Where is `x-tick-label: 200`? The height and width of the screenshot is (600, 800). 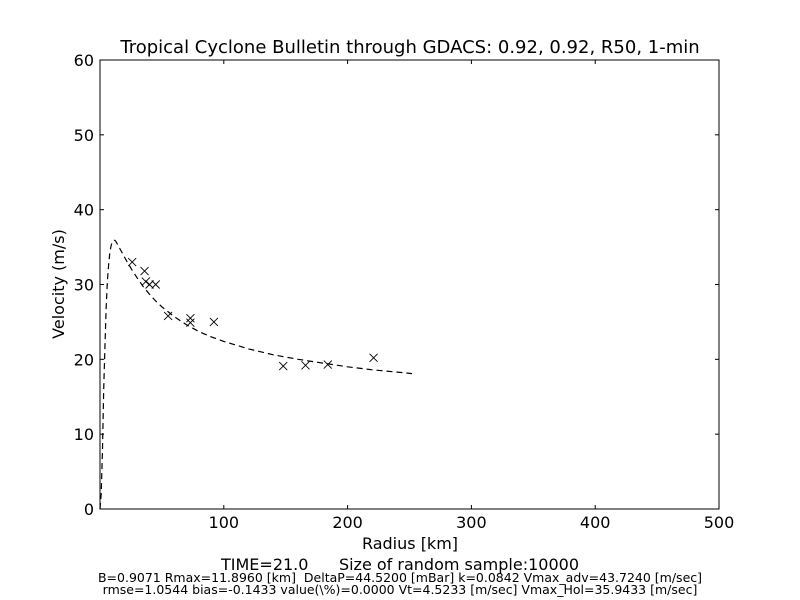 x-tick-label: 200 is located at coordinates (347, 522).